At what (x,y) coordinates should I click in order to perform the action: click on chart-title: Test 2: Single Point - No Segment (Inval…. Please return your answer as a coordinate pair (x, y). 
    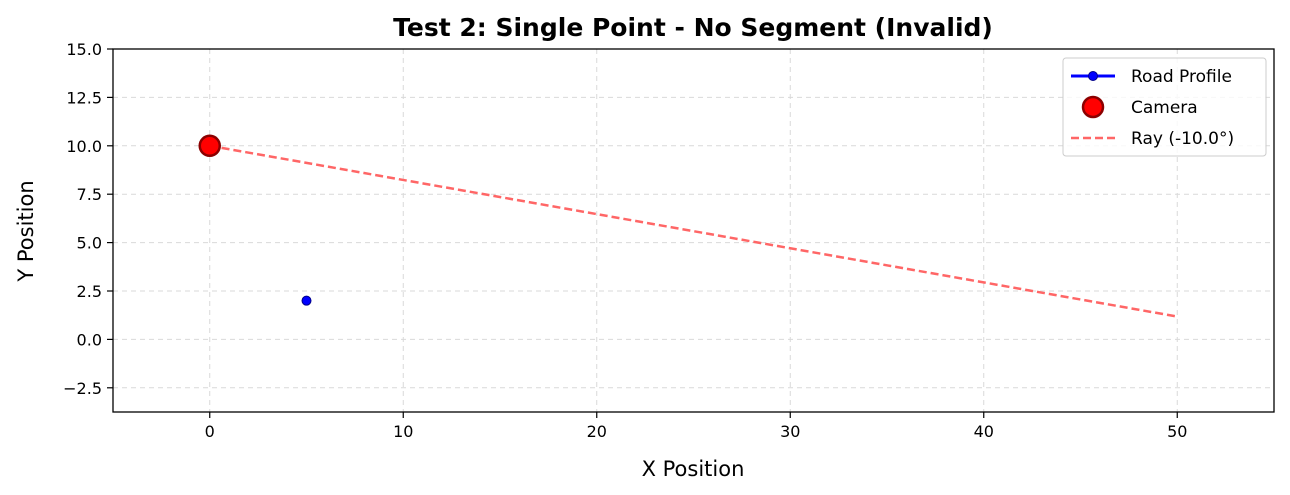
    Looking at the image, I should click on (693, 27).